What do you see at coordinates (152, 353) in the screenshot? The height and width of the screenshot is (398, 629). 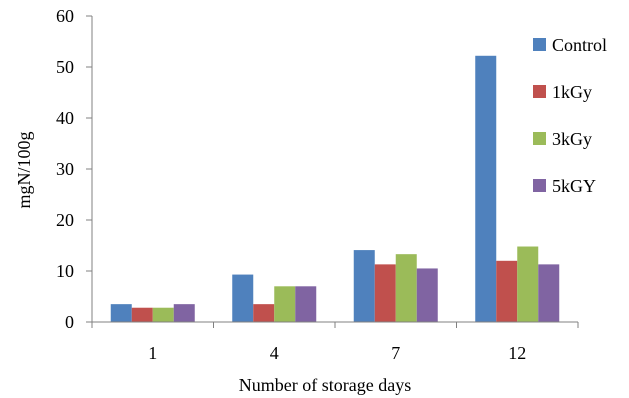 I see `x-tick-label: 1` at bounding box center [152, 353].